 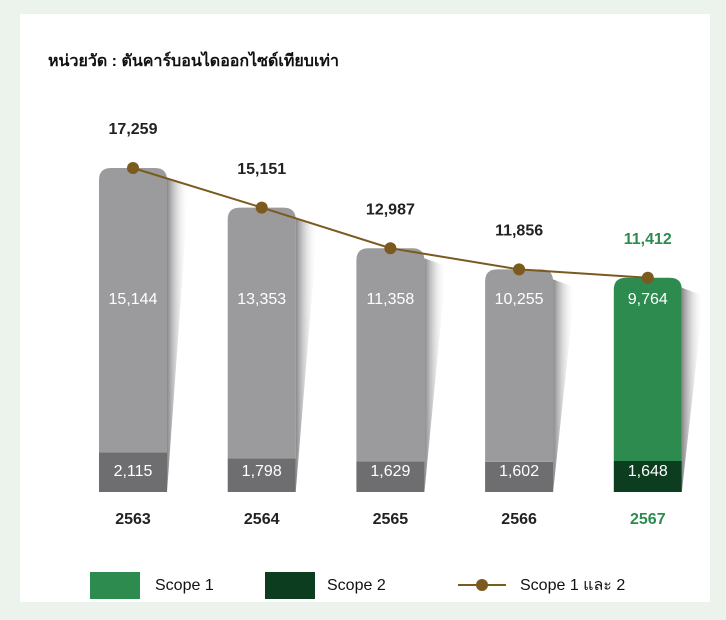 I want to click on legend-label: Scope 2, so click(x=356, y=585).